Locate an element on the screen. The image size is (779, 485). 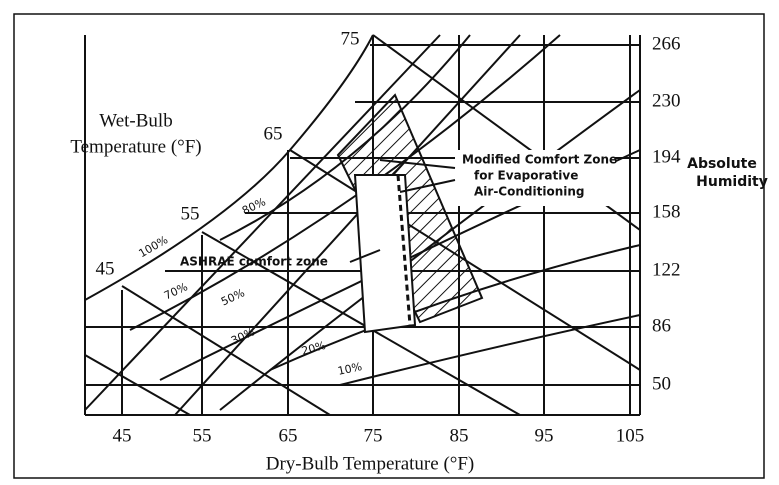
ah-label: 194 is located at coordinates (666, 156).